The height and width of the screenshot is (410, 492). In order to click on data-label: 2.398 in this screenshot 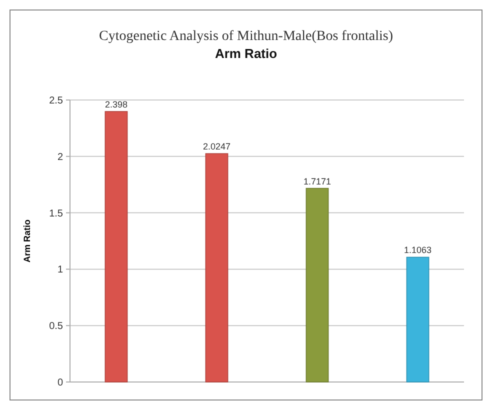, I will do `click(116, 105)`.